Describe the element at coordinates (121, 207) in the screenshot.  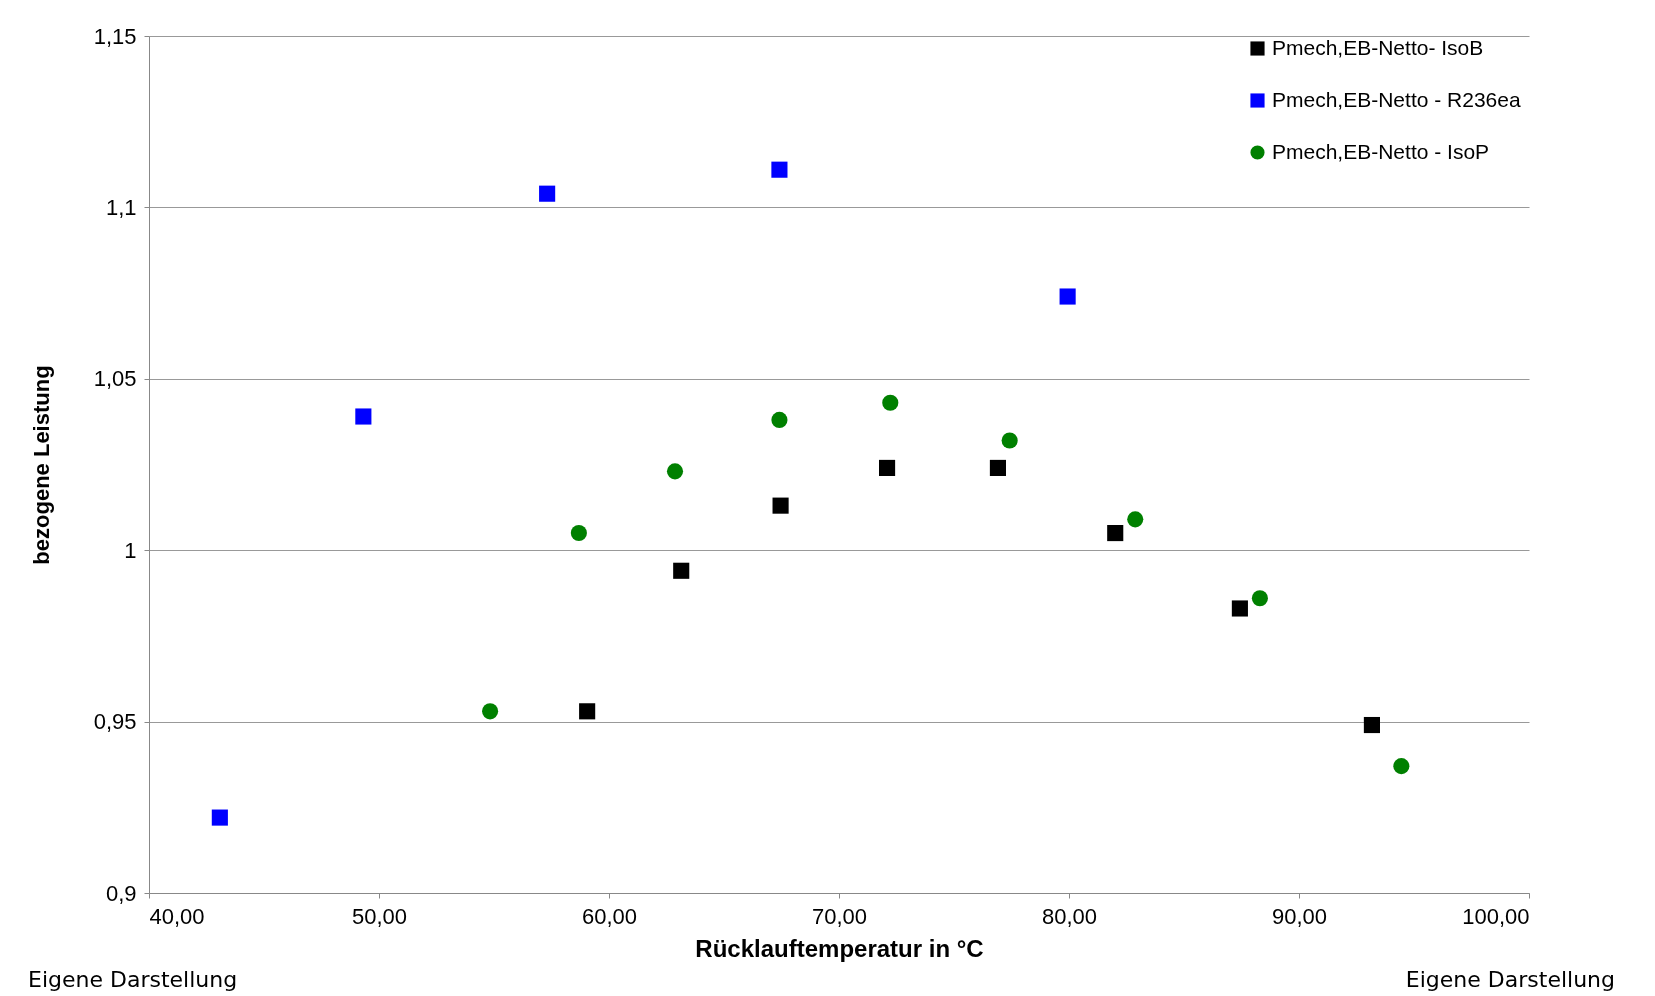
I see `y-tick-label: 1,1` at that location.